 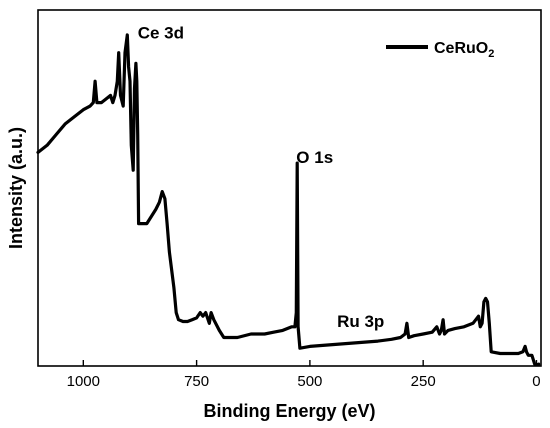 I want to click on x-tick-label: 250, so click(x=423, y=381).